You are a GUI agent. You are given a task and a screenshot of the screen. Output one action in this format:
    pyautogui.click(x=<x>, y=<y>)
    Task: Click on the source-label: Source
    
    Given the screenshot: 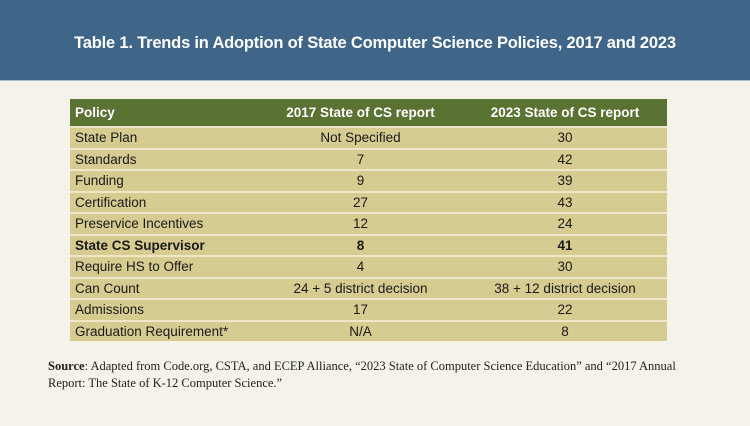 What is the action you would take?
    pyautogui.click(x=66, y=366)
    